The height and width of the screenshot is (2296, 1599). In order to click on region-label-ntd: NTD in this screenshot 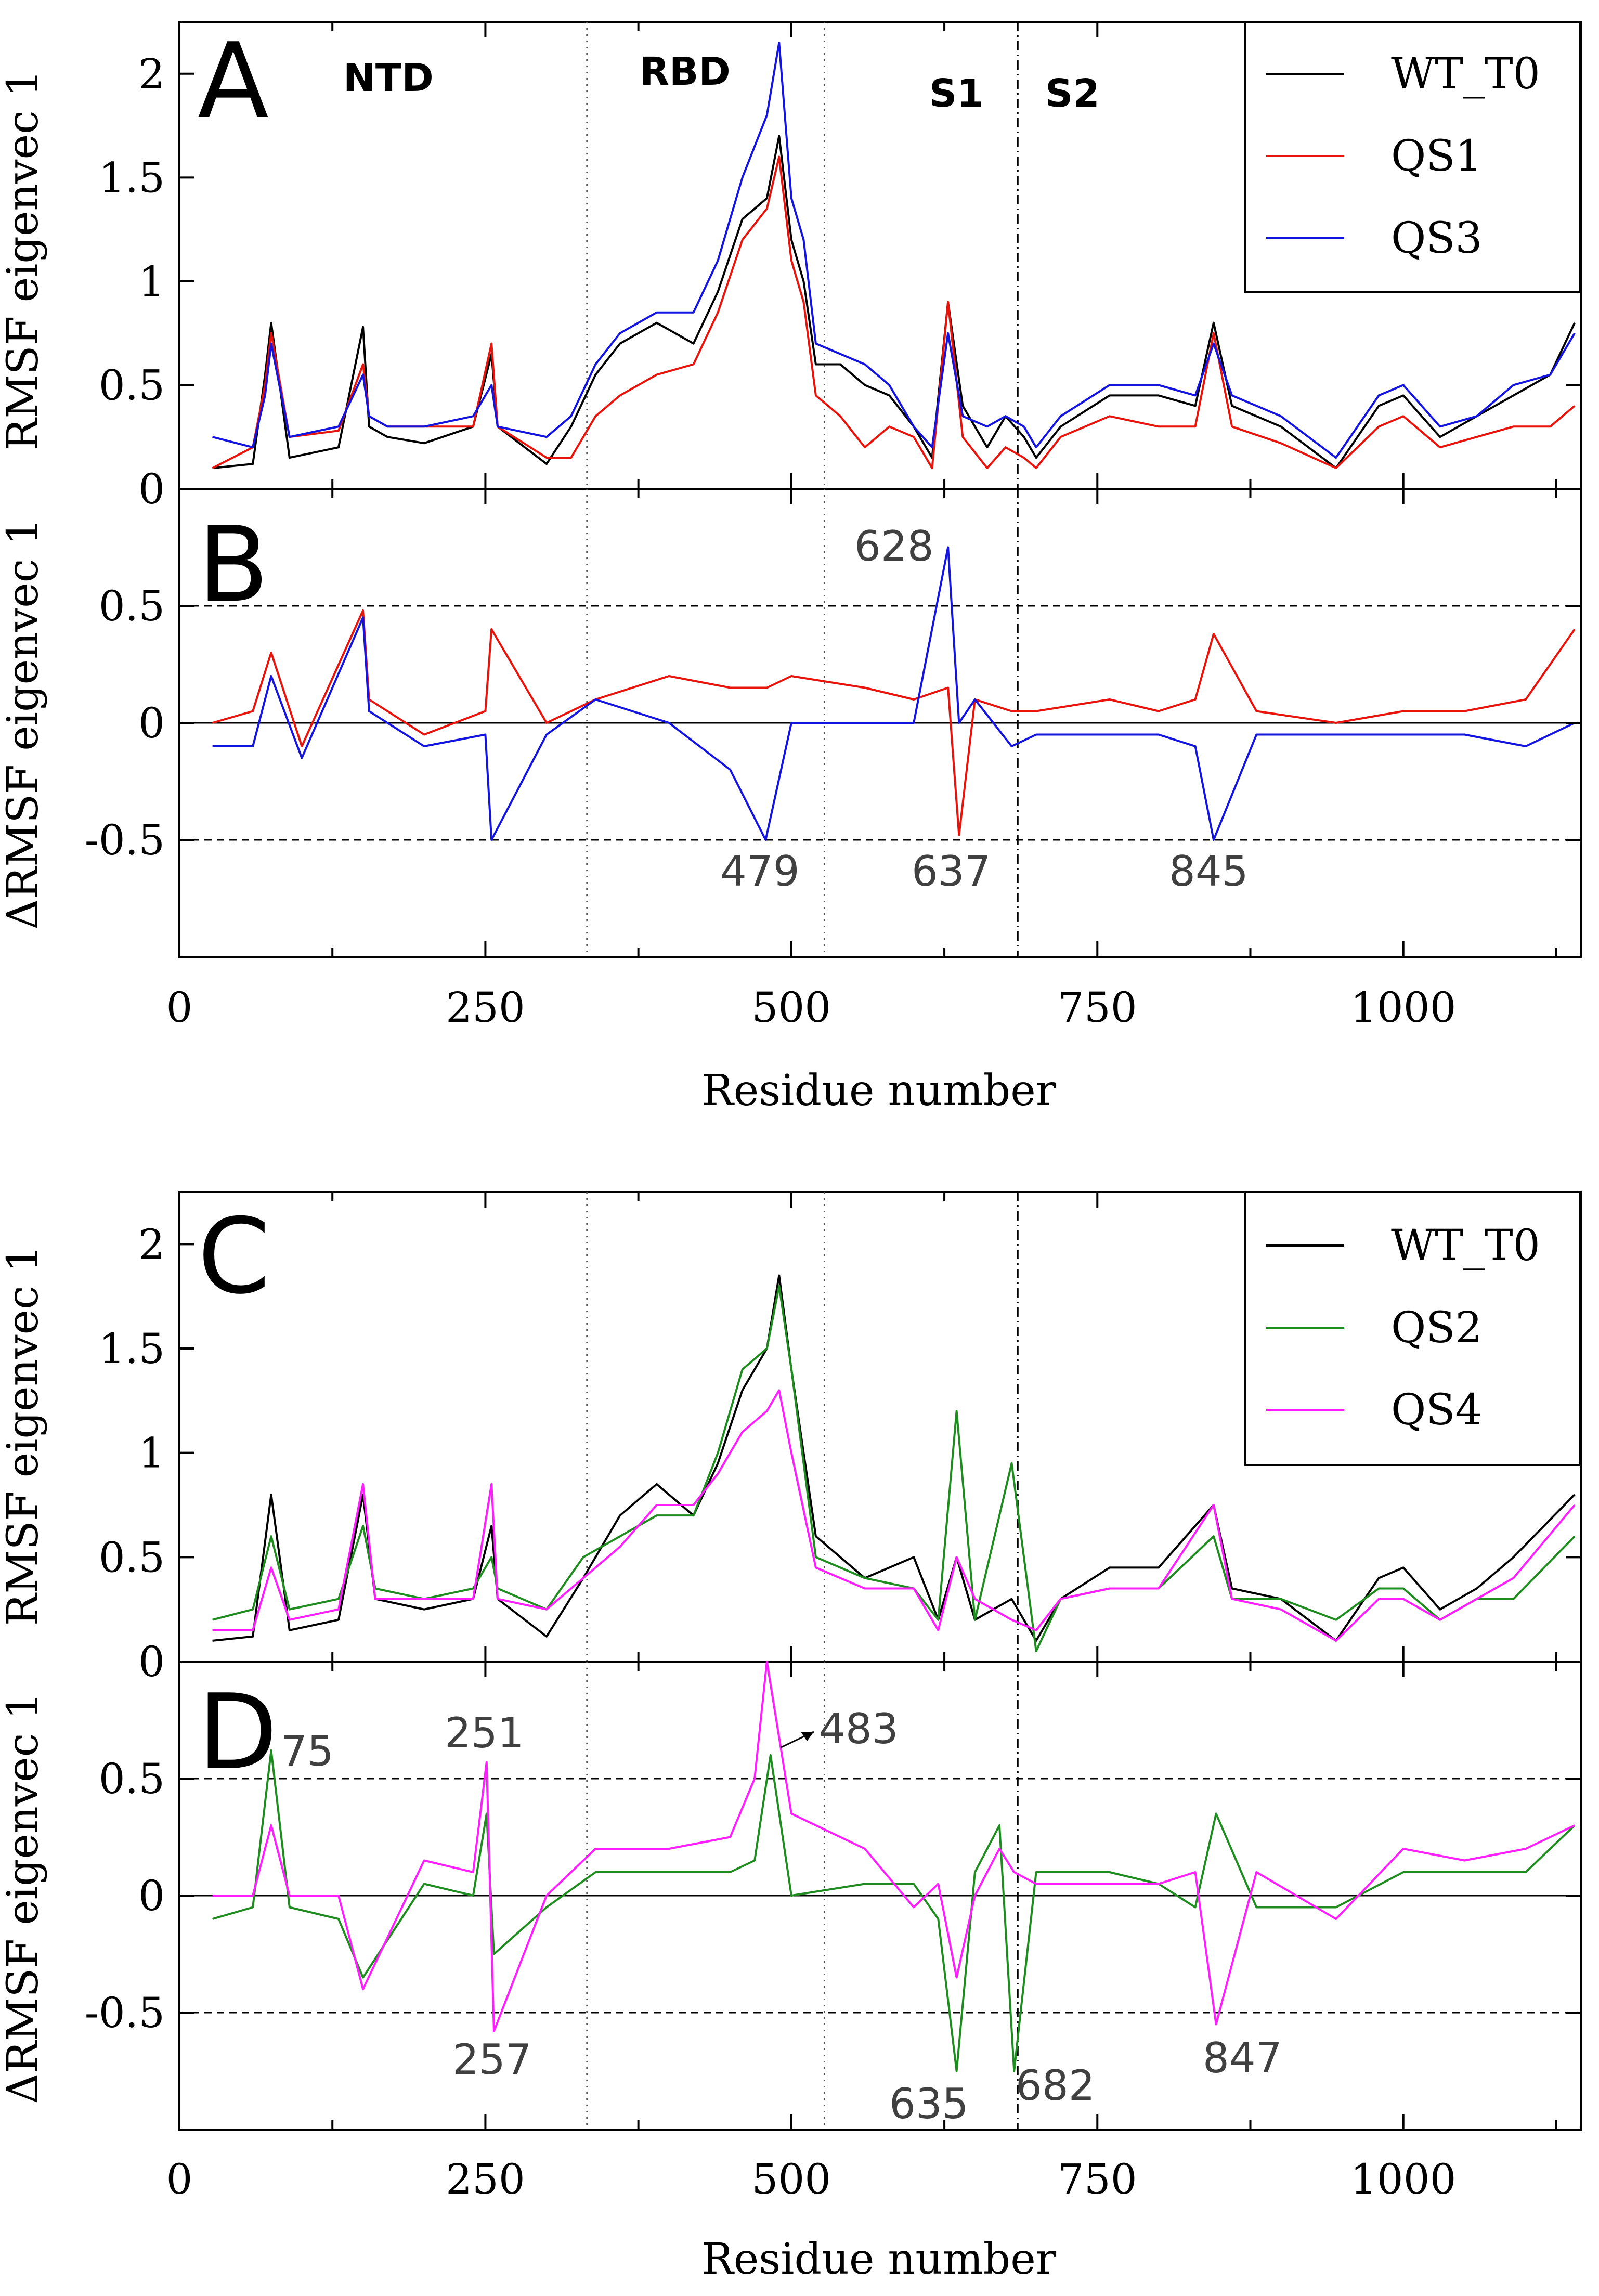, I will do `click(388, 78)`.